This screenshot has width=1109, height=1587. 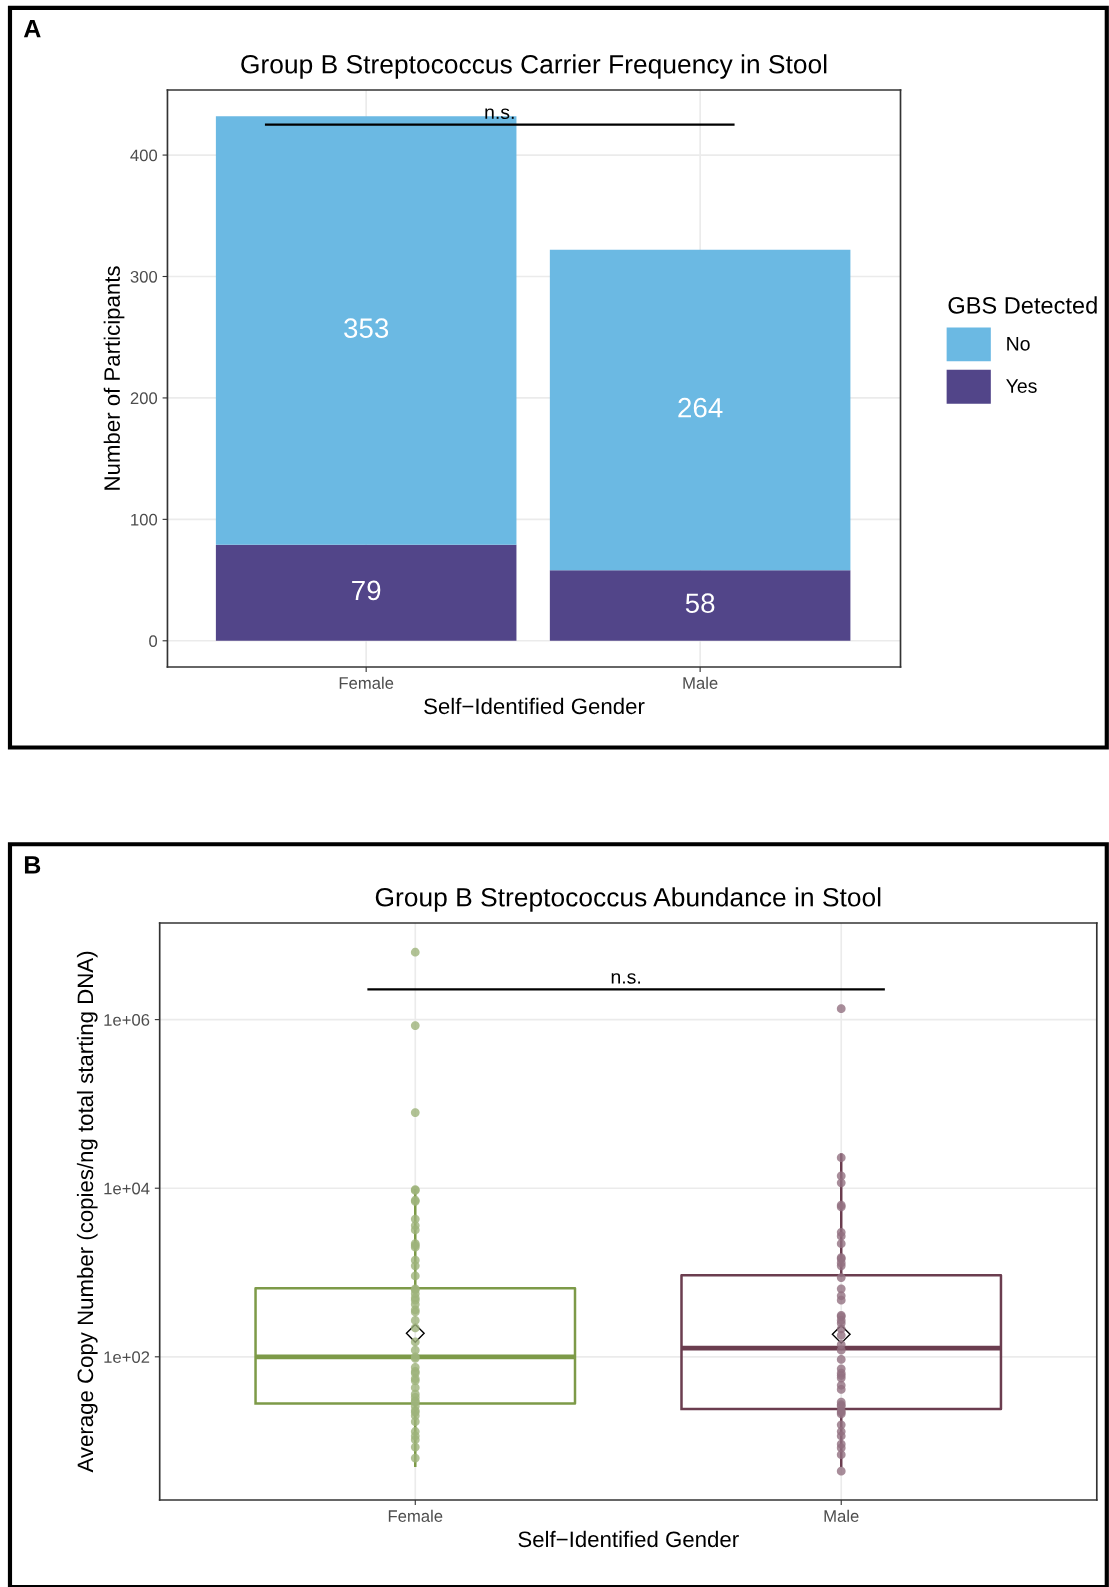 I want to click on y-tick-label: 1e+02, so click(x=127, y=1357).